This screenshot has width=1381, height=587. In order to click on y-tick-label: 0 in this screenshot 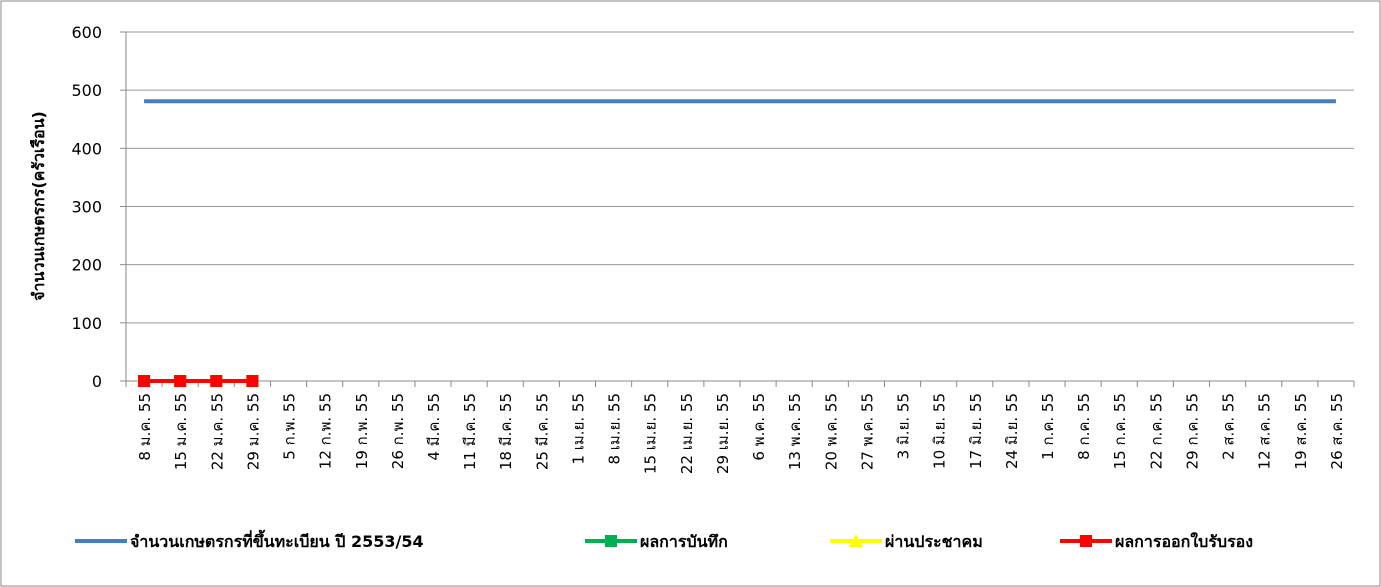, I will do `click(97, 381)`.